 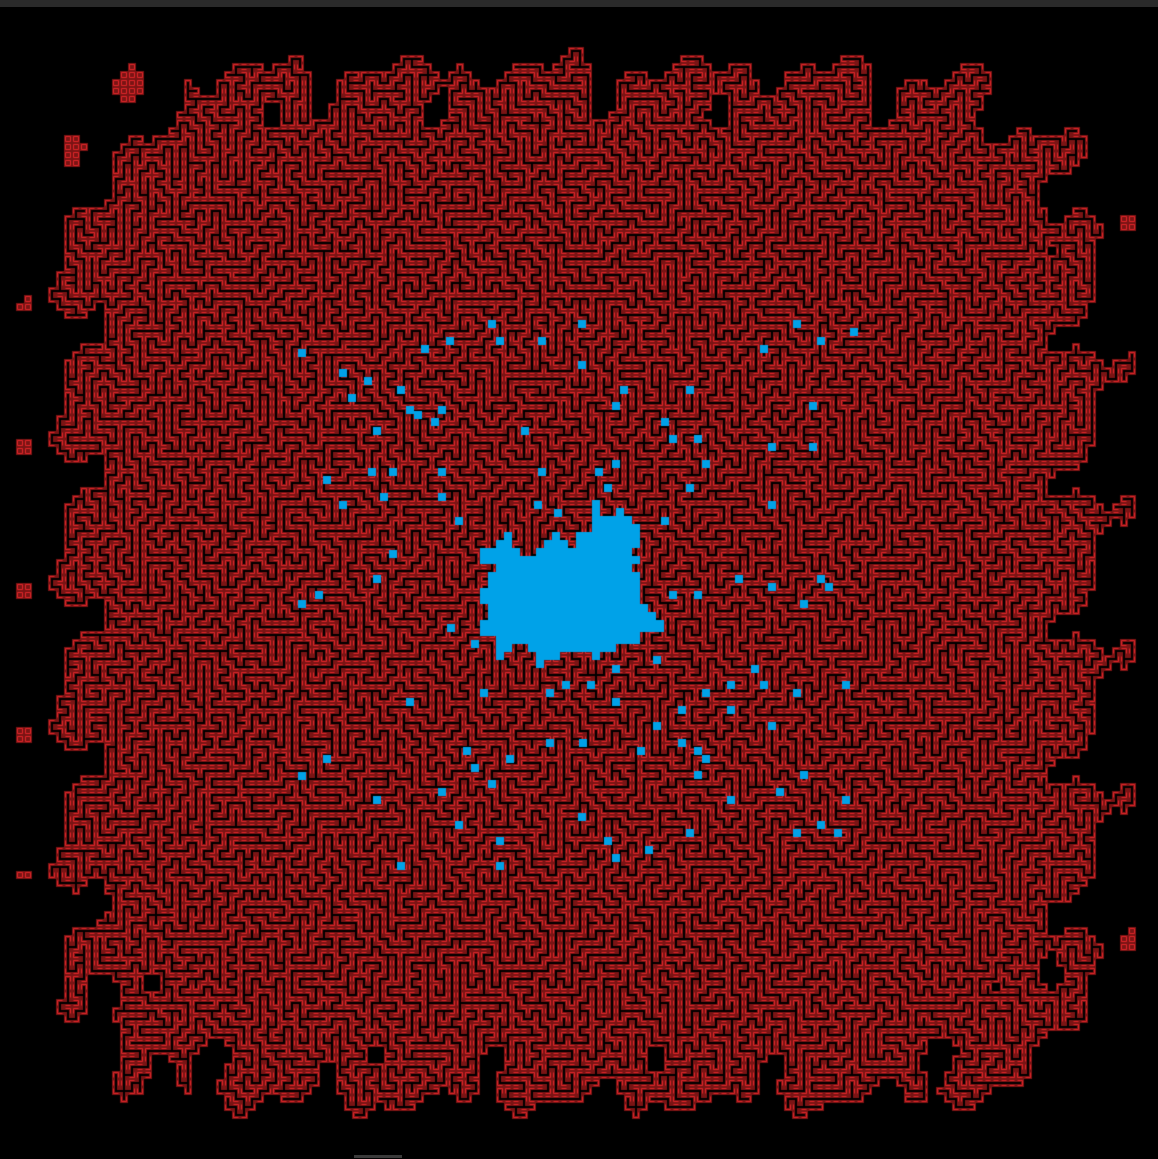 What do you see at coordinates (378, 1156) in the screenshot?
I see `horizontal-scrollbar-thumb` at bounding box center [378, 1156].